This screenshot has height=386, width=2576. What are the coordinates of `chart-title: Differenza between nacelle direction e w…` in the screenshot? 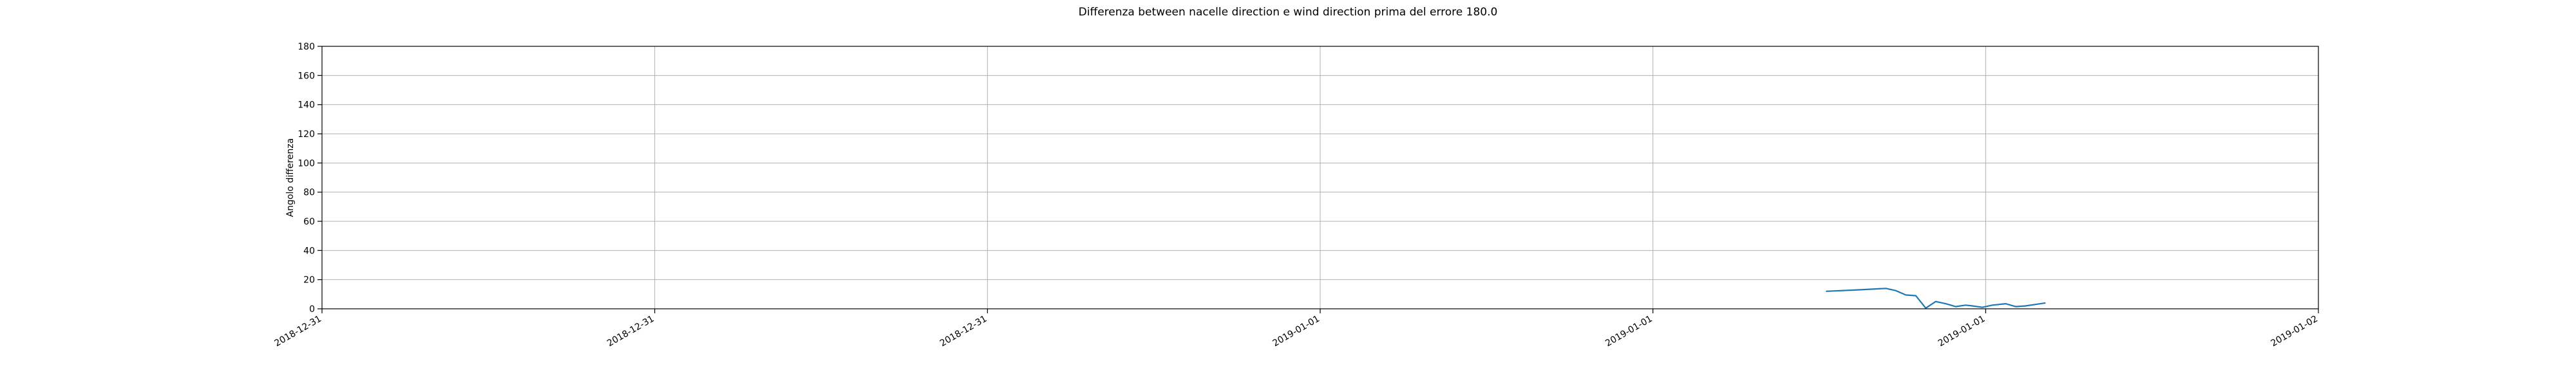 It's located at (1288, 12).